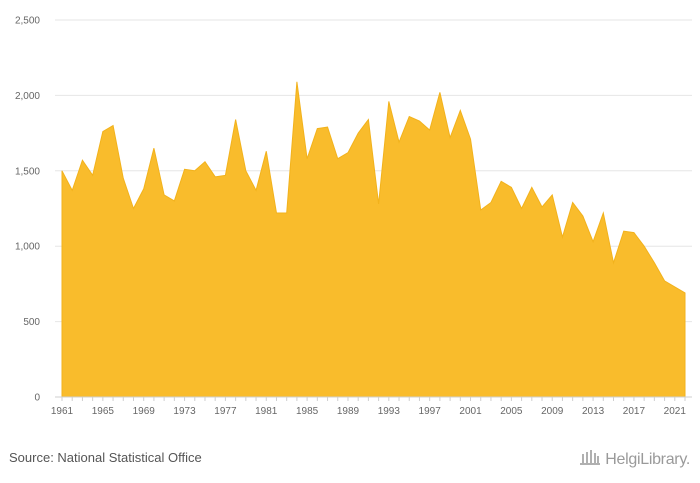 The width and height of the screenshot is (700, 483). I want to click on x-tick-label: 1973, so click(184, 411).